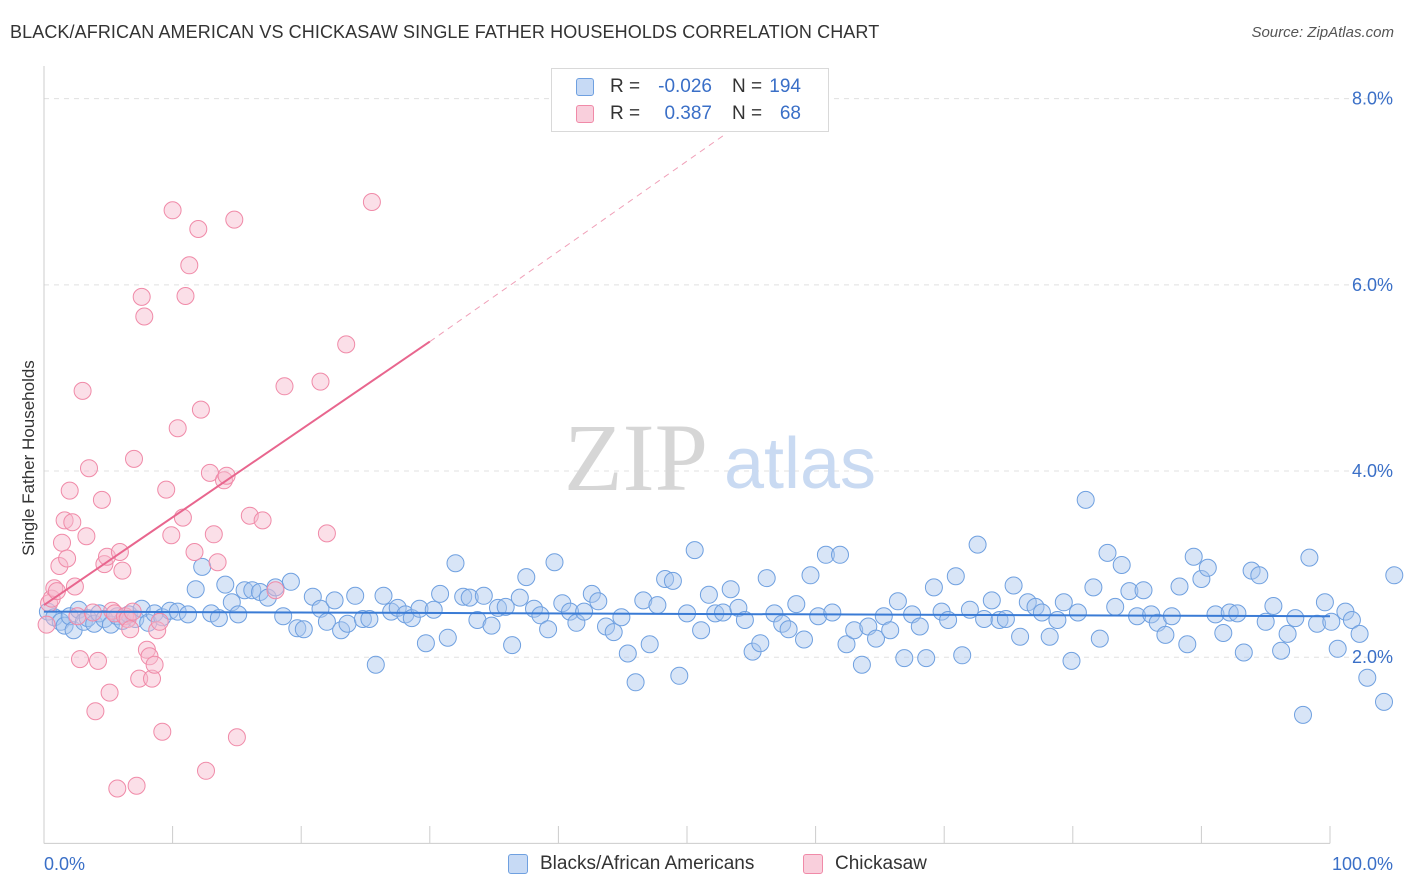 The image size is (1406, 892). I want to click on trend-line-chickasaw-extension, so click(577, 238).